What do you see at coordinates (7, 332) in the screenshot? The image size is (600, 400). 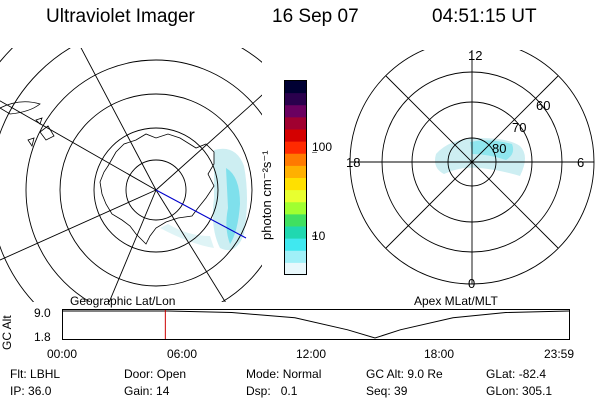 I see `altitude-ylabel: GC Alt` at bounding box center [7, 332].